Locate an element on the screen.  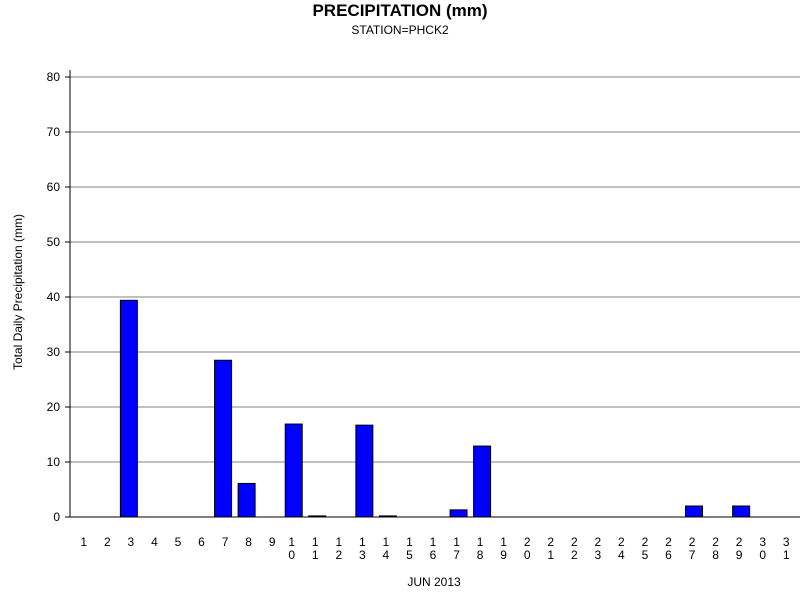
x-tick-label: 4 is located at coordinates (154, 542).